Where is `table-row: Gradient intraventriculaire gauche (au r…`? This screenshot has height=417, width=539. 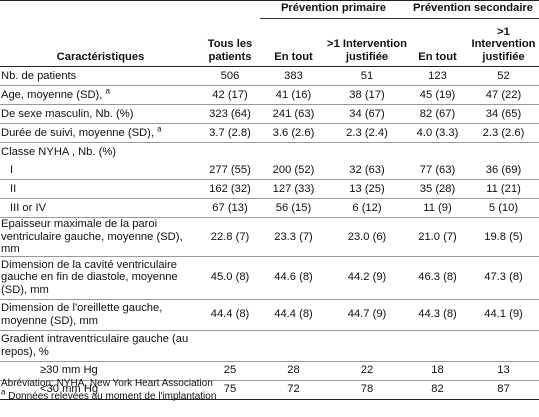 table-row: Gradient intraventriculaire gauche (au r… is located at coordinates (269, 345).